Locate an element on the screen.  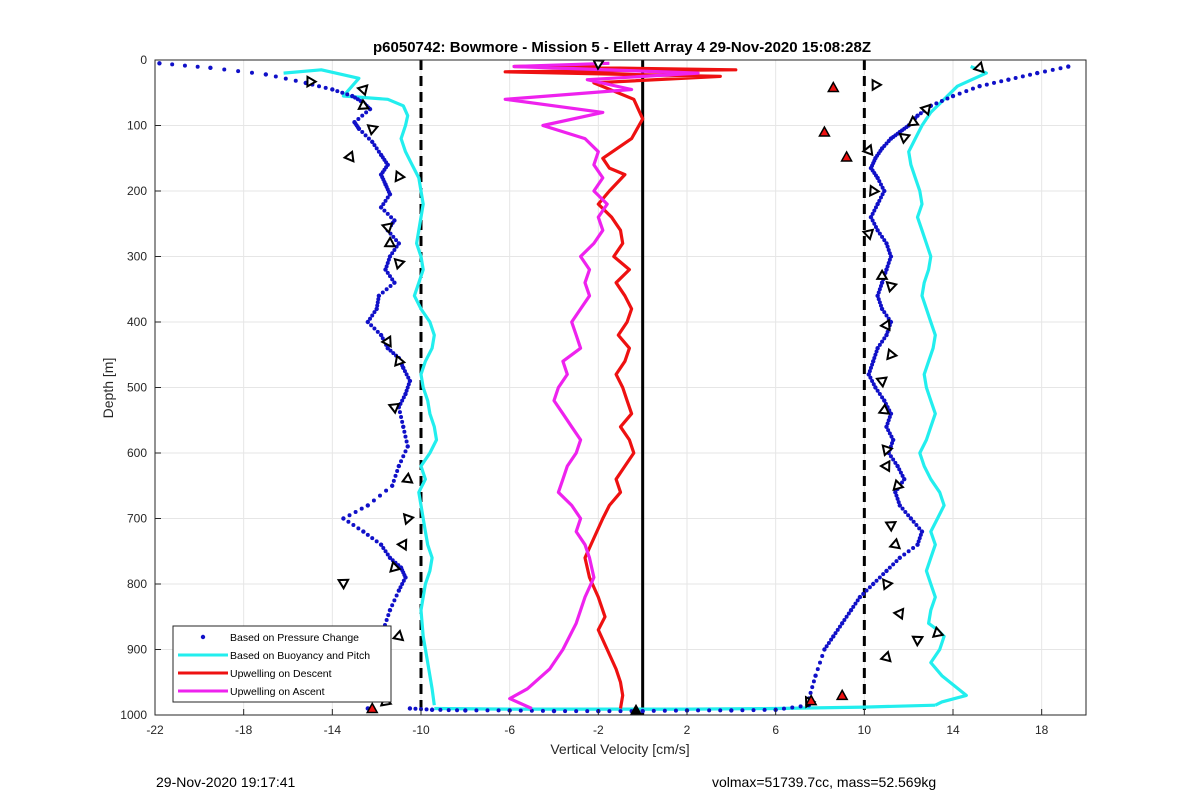
vol-mass-footer: volmax=51739.7cc, mass=52.569kg is located at coordinates (824, 782).